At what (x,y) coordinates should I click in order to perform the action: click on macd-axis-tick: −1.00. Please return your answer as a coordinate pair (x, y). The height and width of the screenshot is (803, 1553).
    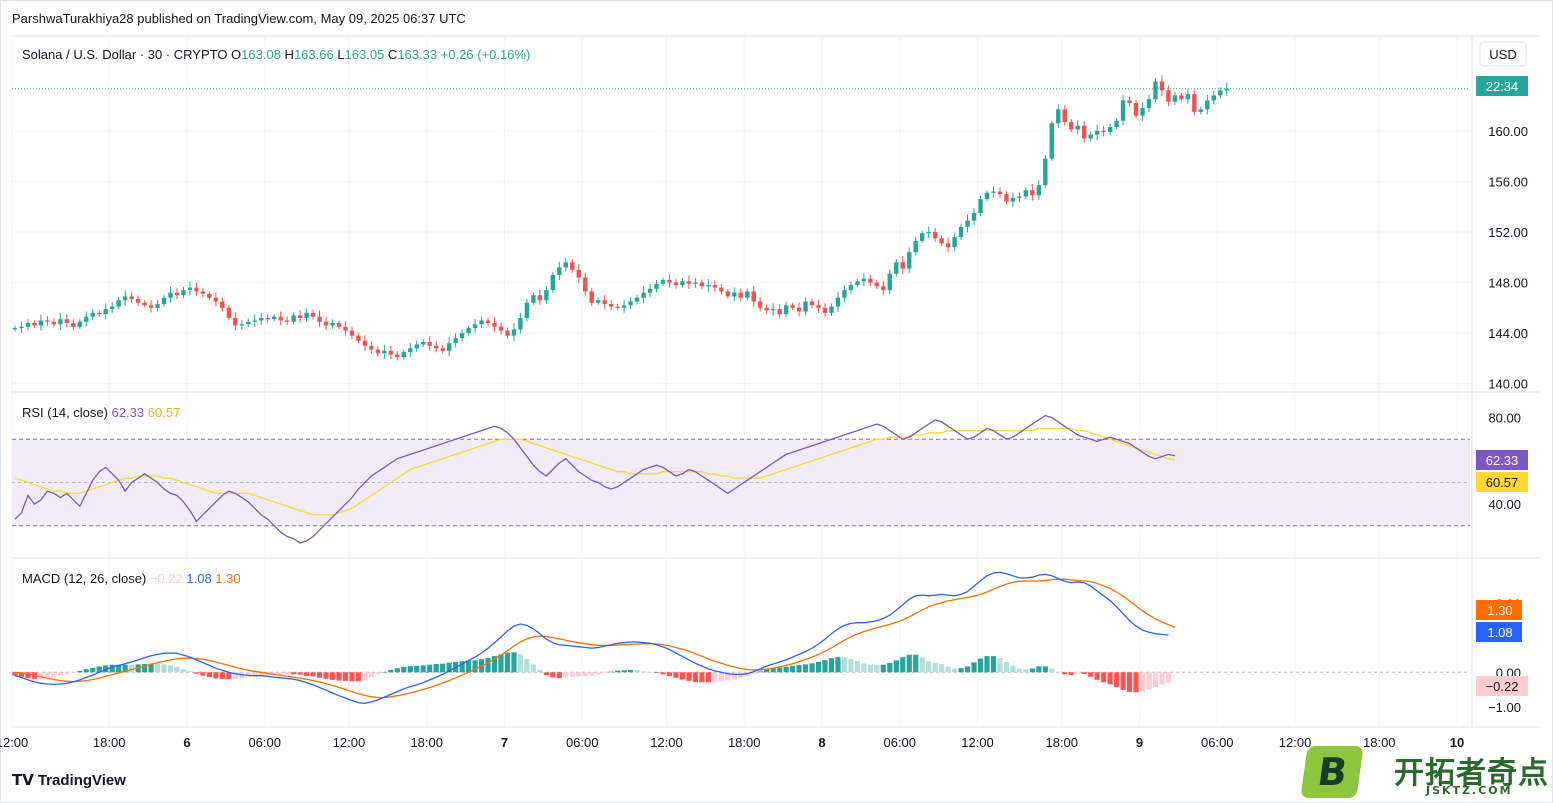
    Looking at the image, I should click on (1504, 707).